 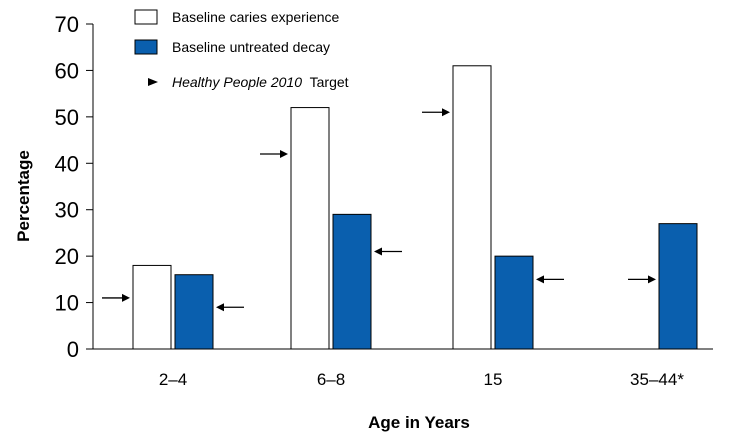 What do you see at coordinates (657, 379) in the screenshot?
I see `x-tick-label: 35–44*` at bounding box center [657, 379].